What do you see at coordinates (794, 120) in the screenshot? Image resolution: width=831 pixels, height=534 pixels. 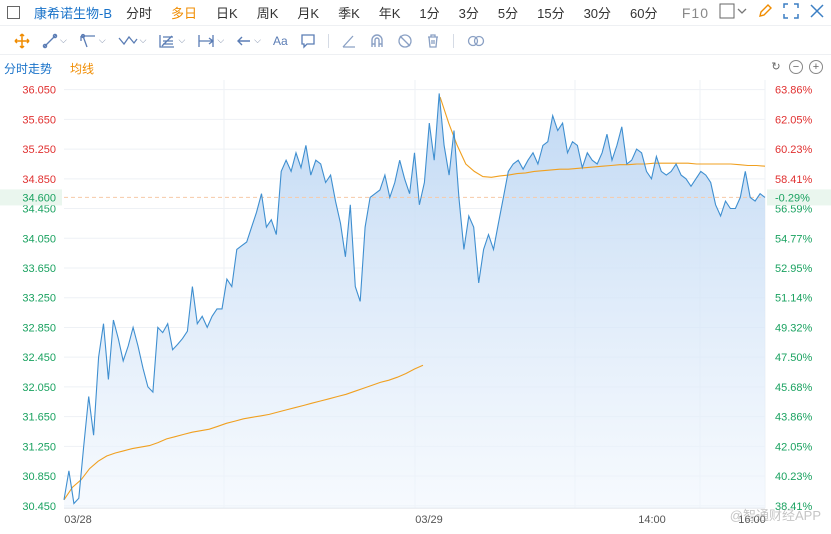 I see `pct-tick-label: 62.05%` at bounding box center [794, 120].